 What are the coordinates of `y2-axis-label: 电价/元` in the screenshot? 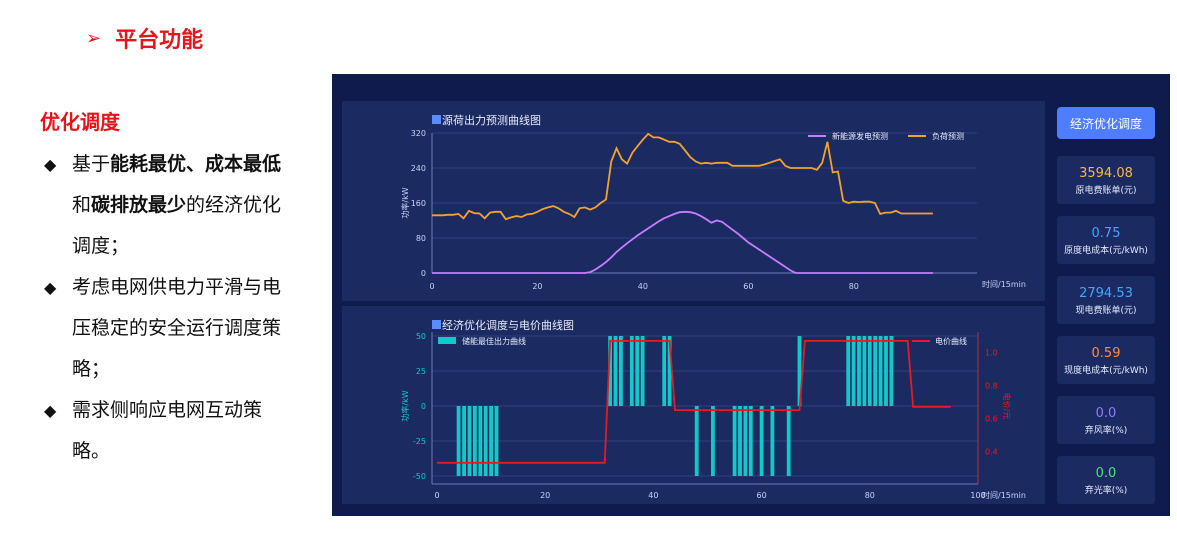 It's located at (1007, 406).